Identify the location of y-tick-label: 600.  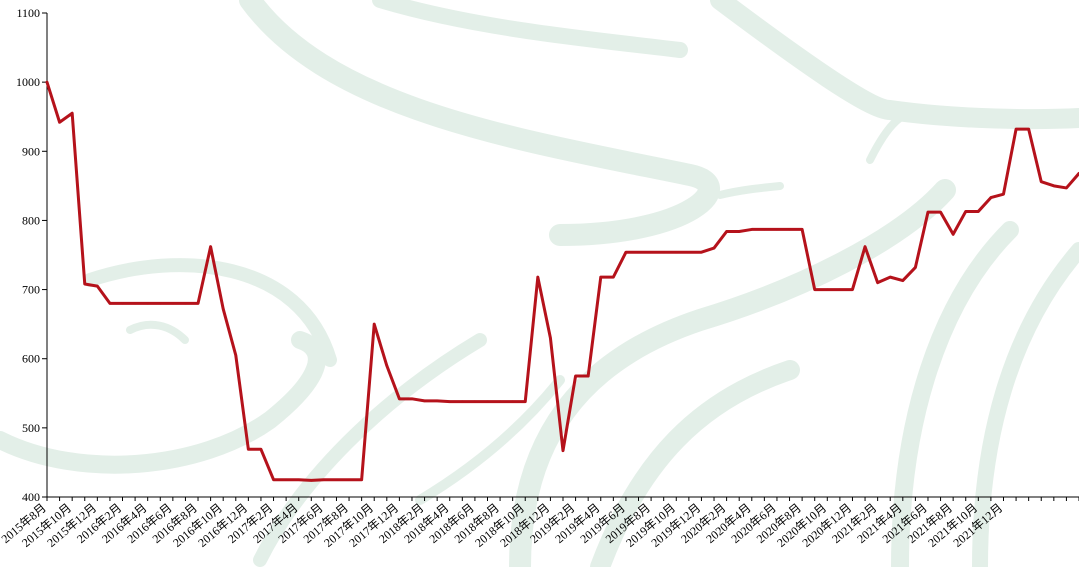
(31, 359).